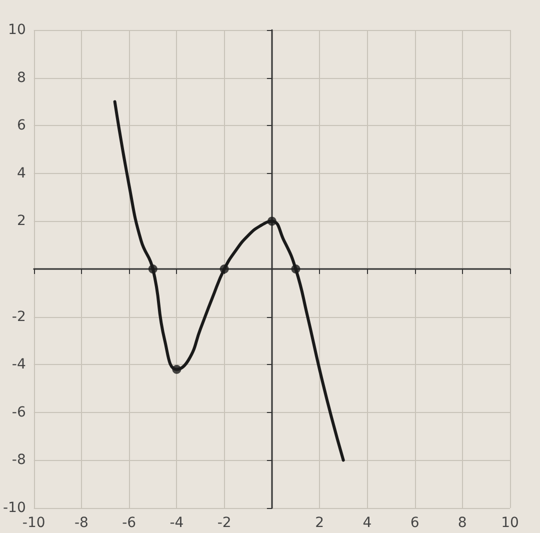 The height and width of the screenshot is (533, 540). I want to click on y-tick-label: 4, so click(21, 173).